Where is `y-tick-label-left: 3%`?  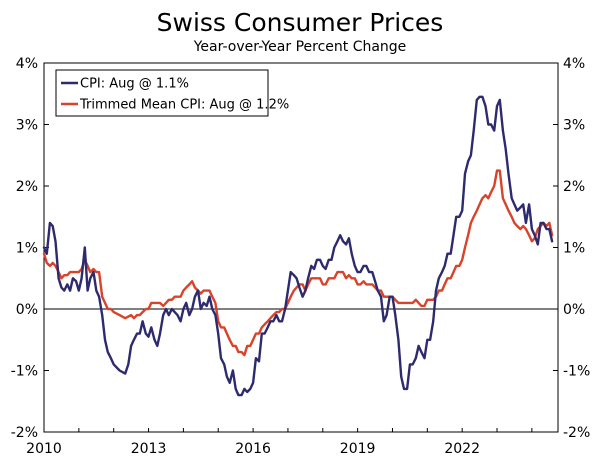
y-tick-label-left: 3% is located at coordinates (27, 126).